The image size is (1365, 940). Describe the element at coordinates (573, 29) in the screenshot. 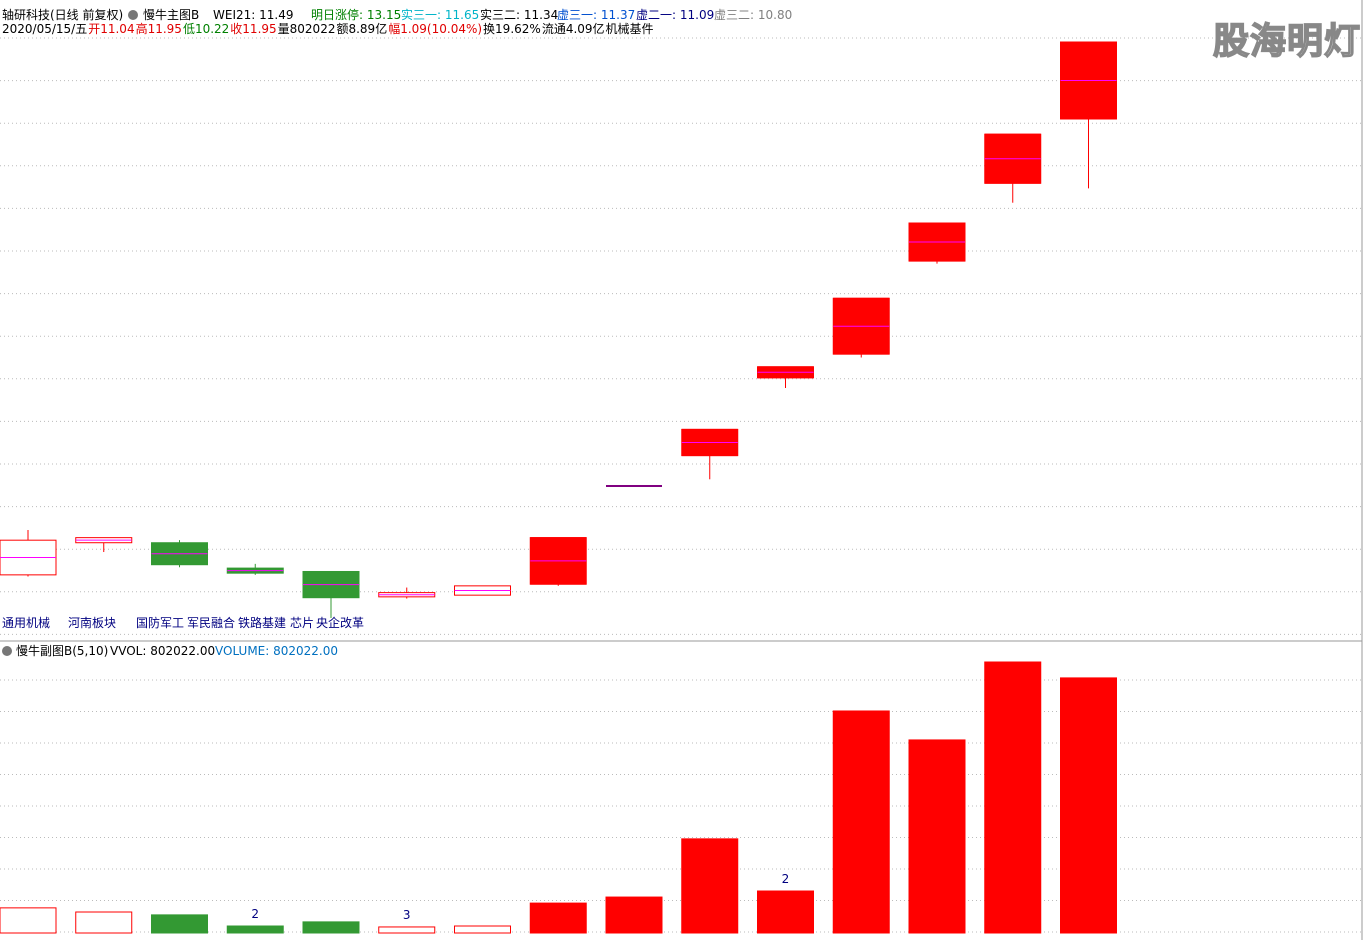

I see `quote-item: 流通4.09亿` at that location.